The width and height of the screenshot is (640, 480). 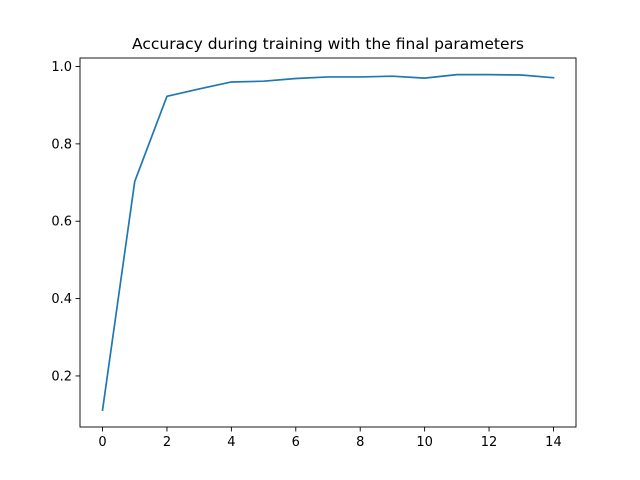 What do you see at coordinates (61, 299) in the screenshot?
I see `y-tick-label: 0.4` at bounding box center [61, 299].